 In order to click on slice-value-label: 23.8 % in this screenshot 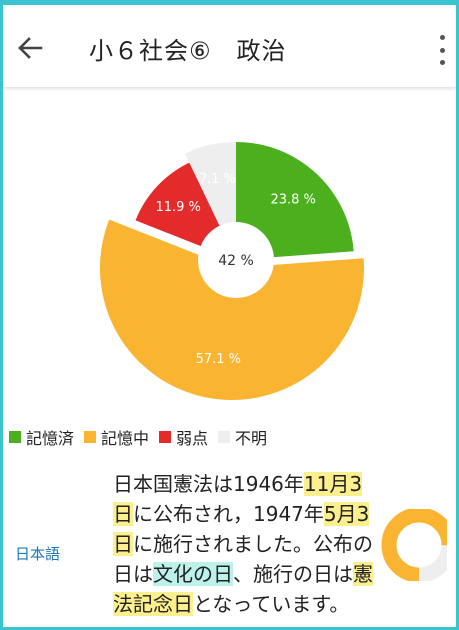, I will do `click(292, 199)`.